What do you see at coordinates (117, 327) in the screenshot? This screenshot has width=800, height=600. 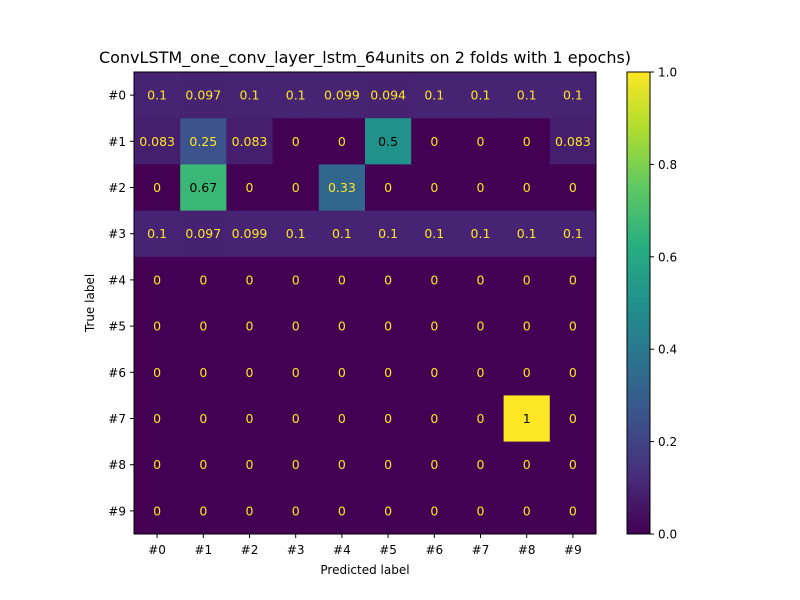 I see `y-tick-label: #5` at bounding box center [117, 327].